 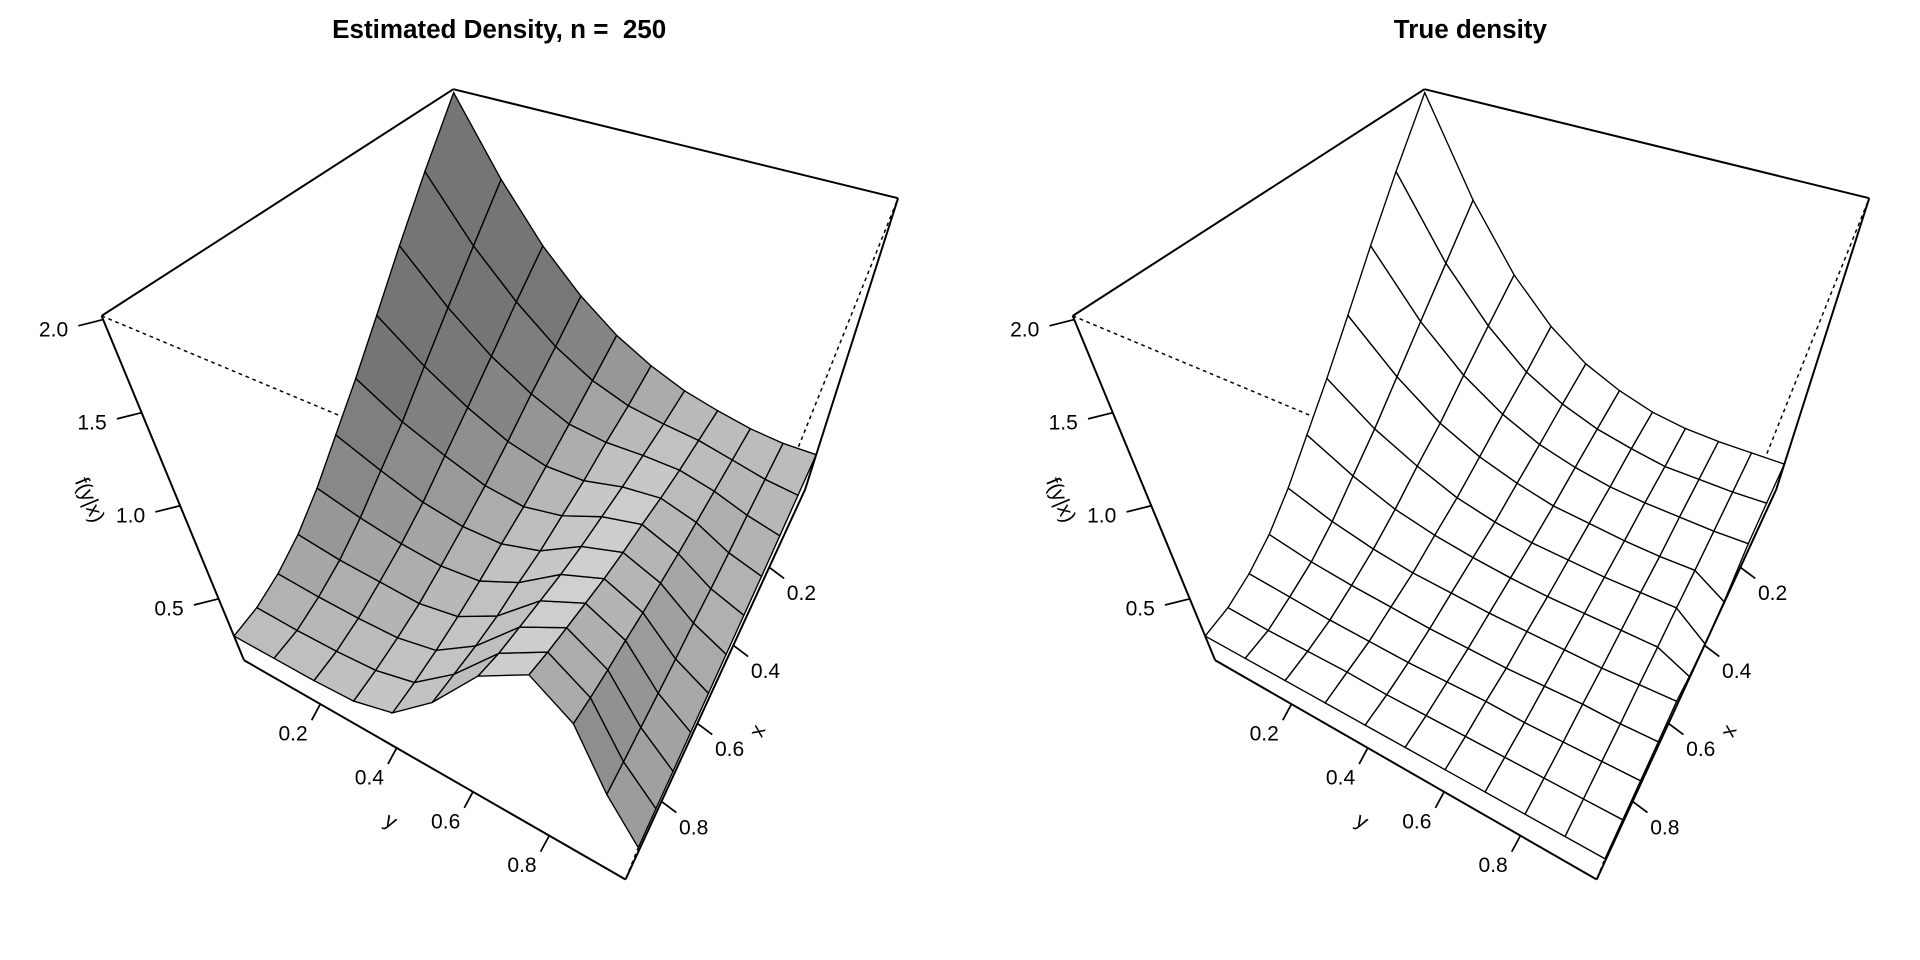 What do you see at coordinates (499, 29) in the screenshot?
I see `chart-title: Estimated Density, n = 250` at bounding box center [499, 29].